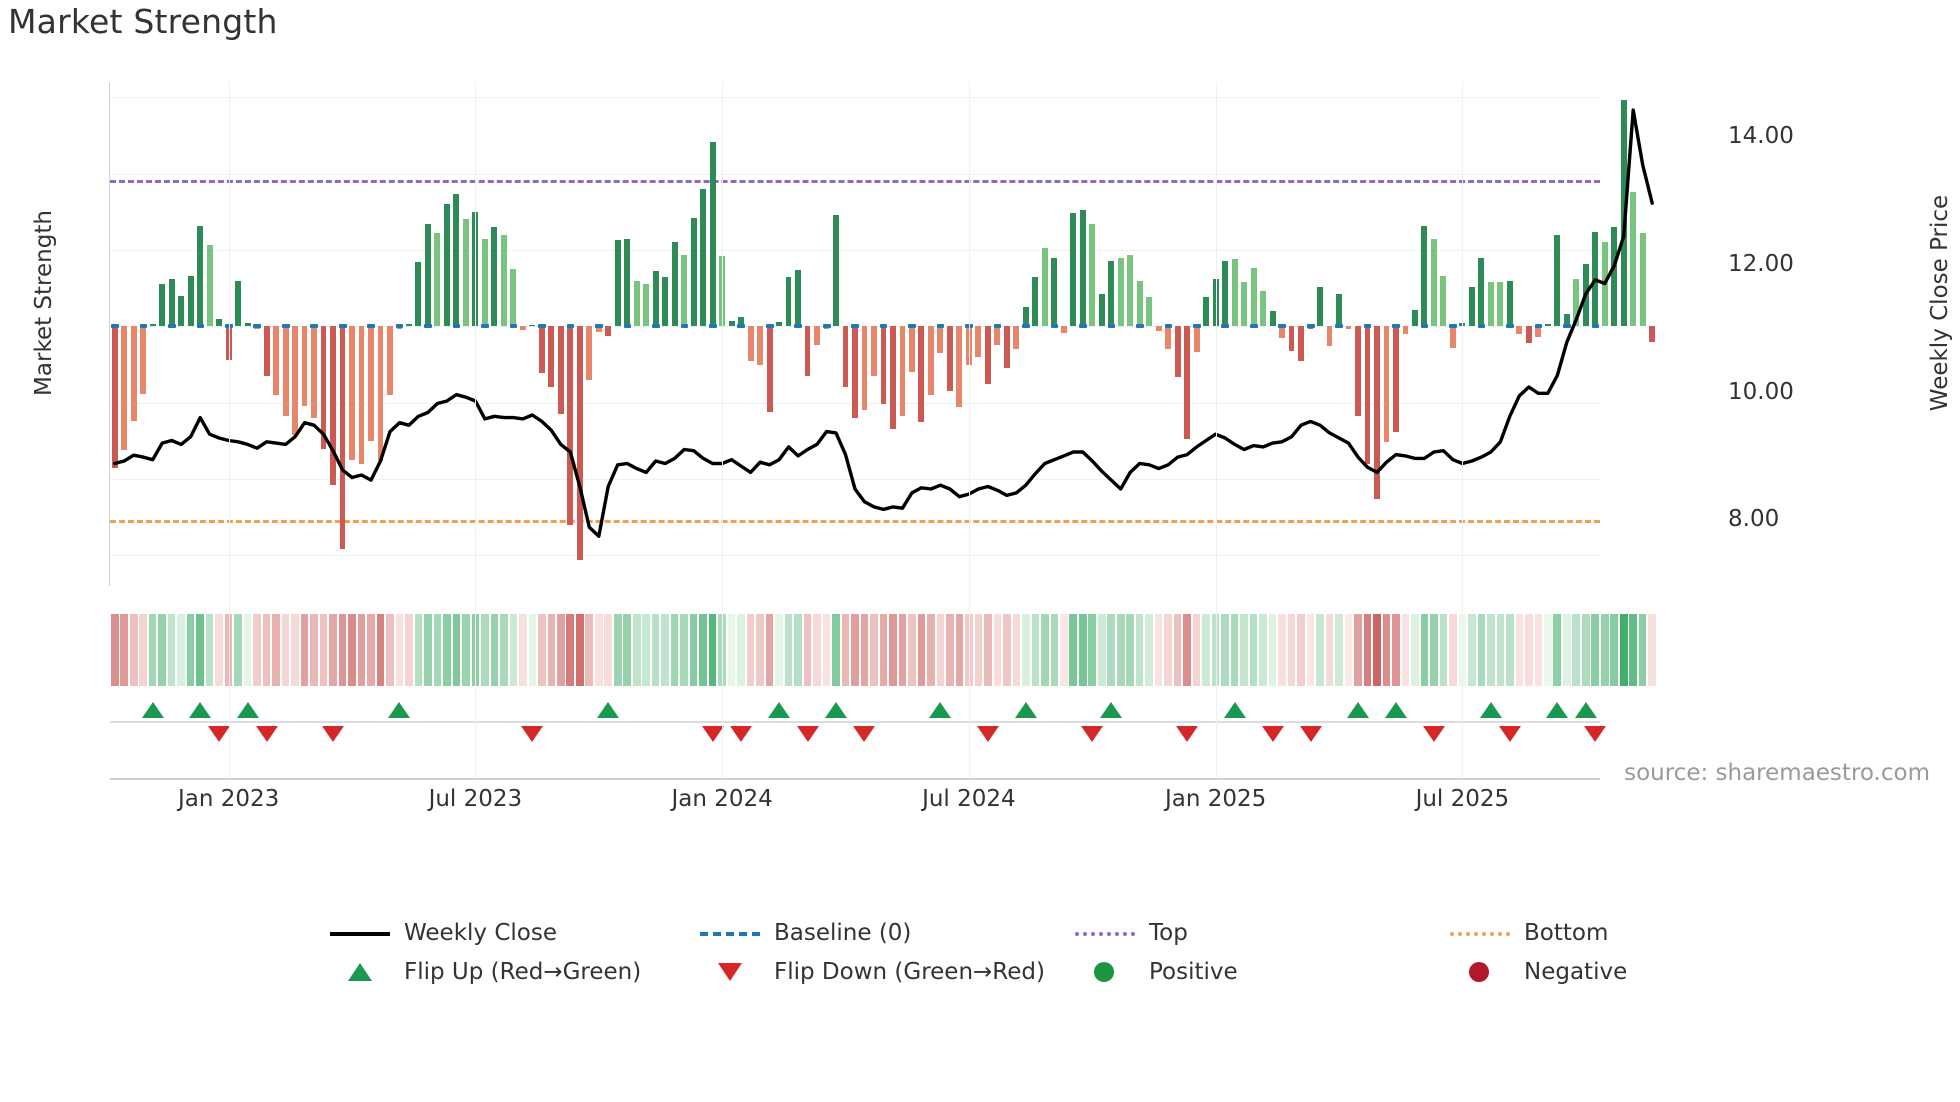 The image size is (1960, 1102). What do you see at coordinates (843, 933) in the screenshot?
I see `legend-label: Baseline (0)` at bounding box center [843, 933].